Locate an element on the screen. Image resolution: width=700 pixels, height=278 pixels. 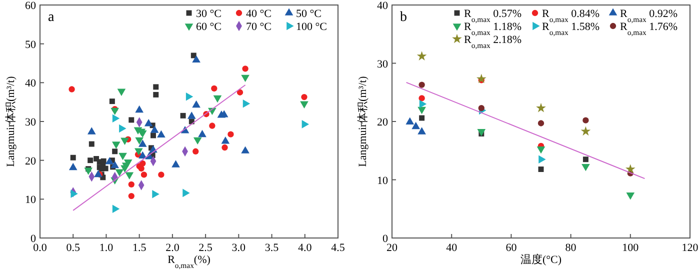
y-tick-label: 50 is located at coordinates (30, 44).